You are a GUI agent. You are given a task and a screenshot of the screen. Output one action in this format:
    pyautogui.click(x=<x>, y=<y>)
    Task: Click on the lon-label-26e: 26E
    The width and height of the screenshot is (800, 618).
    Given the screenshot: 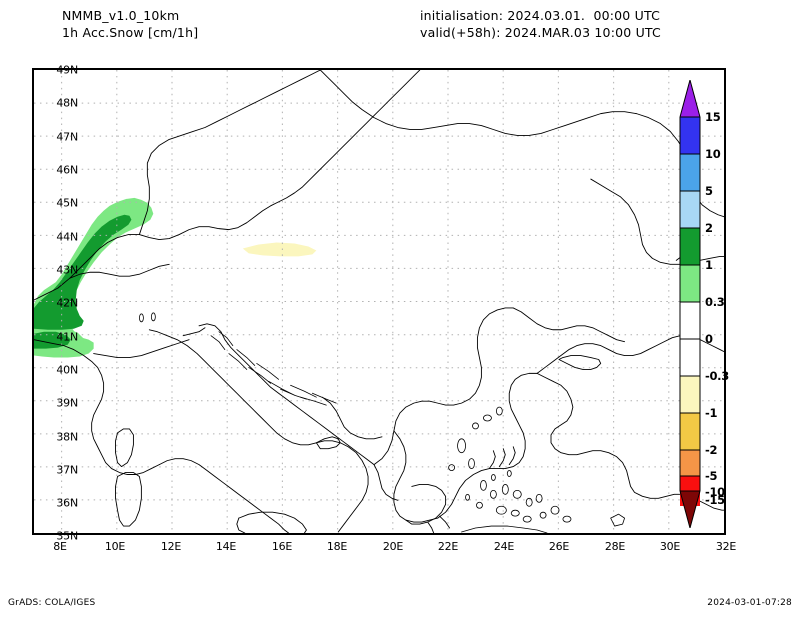 What is the action you would take?
    pyautogui.click(x=559, y=546)
    